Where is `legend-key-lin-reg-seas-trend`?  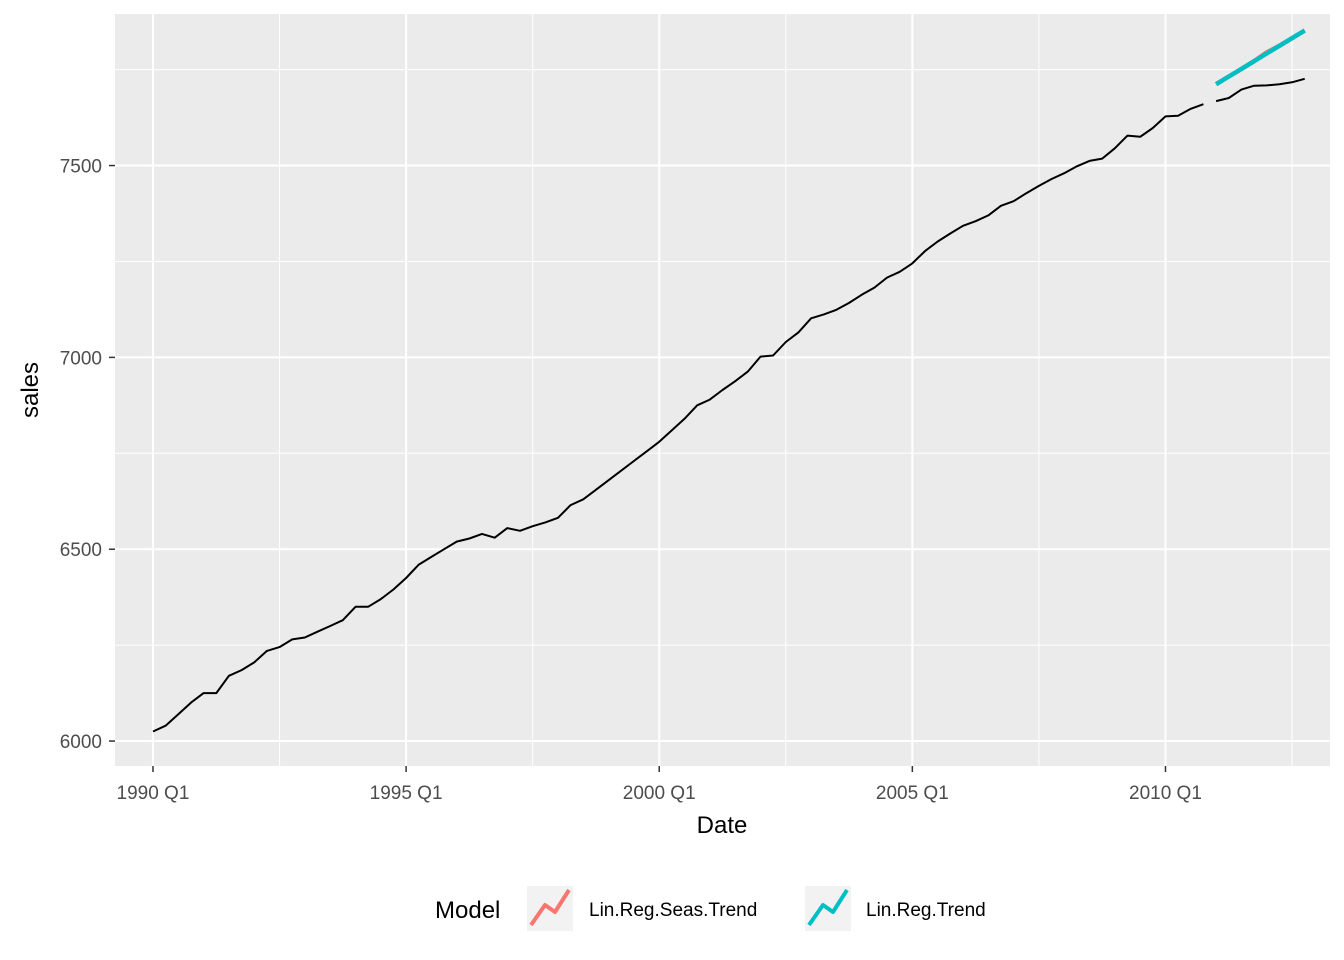 legend-key-lin-reg-seas-trend is located at coordinates (550, 907).